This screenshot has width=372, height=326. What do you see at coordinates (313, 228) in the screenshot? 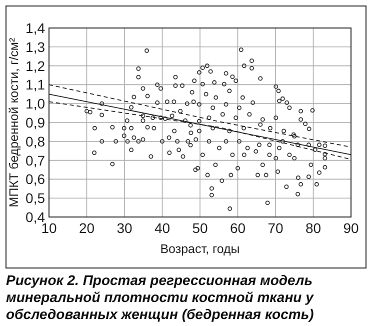
I see `x-tick-label: 80` at bounding box center [313, 228].